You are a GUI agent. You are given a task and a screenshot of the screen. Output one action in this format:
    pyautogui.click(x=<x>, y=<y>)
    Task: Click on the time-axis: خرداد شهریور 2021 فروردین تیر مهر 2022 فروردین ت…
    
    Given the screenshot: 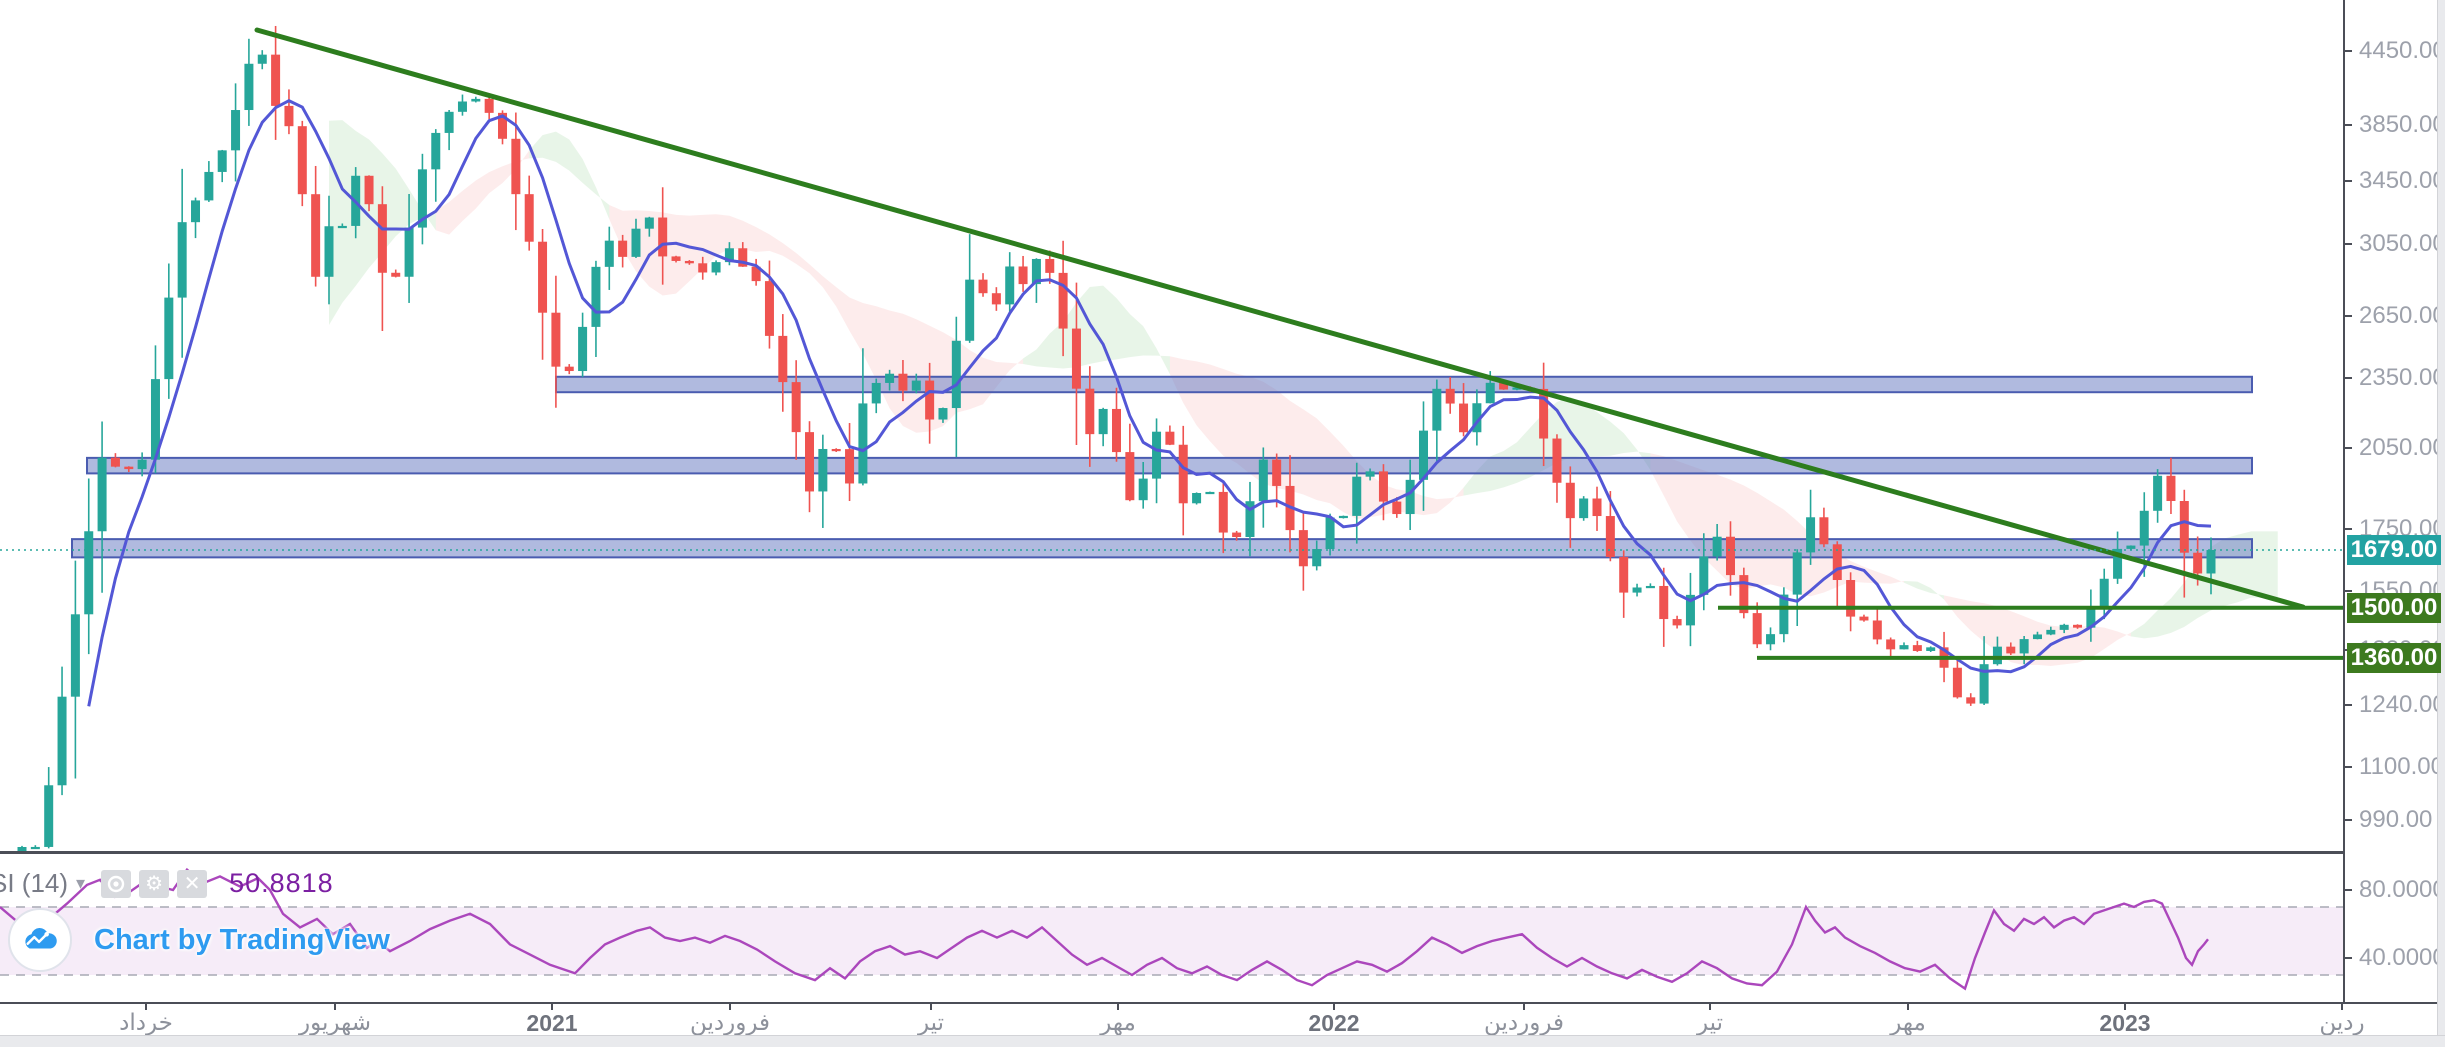 What is the action you would take?
    pyautogui.click(x=1222, y=1019)
    